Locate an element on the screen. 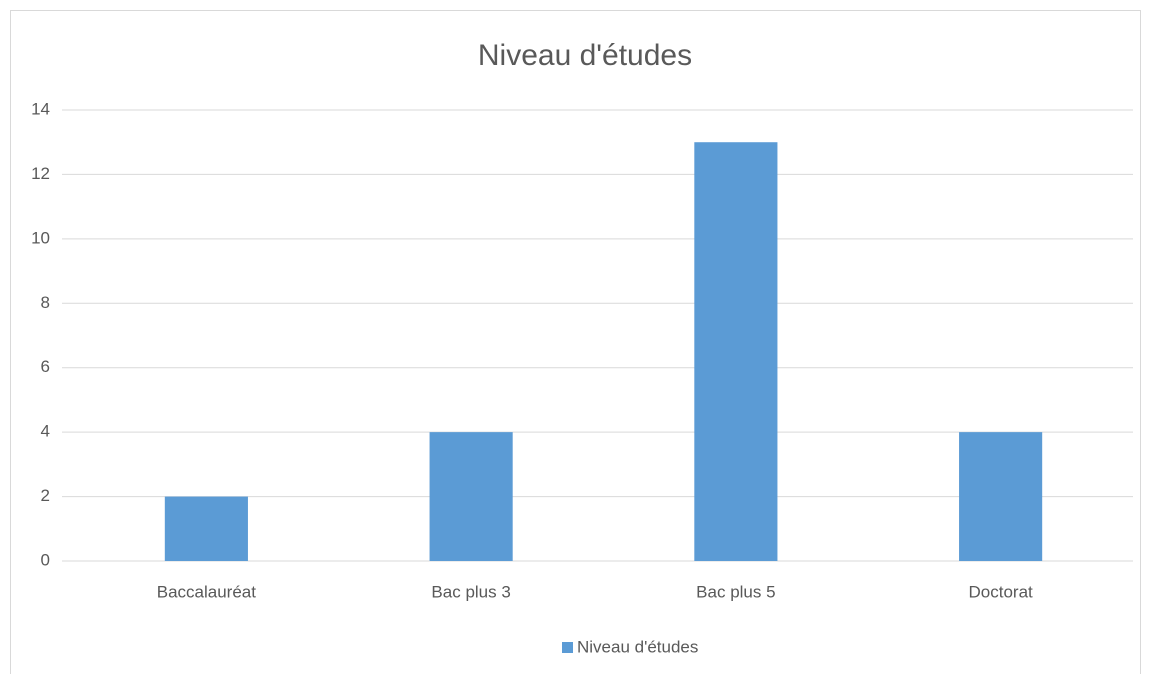 The width and height of the screenshot is (1153, 674). y-tick-label: 0 is located at coordinates (45, 559).